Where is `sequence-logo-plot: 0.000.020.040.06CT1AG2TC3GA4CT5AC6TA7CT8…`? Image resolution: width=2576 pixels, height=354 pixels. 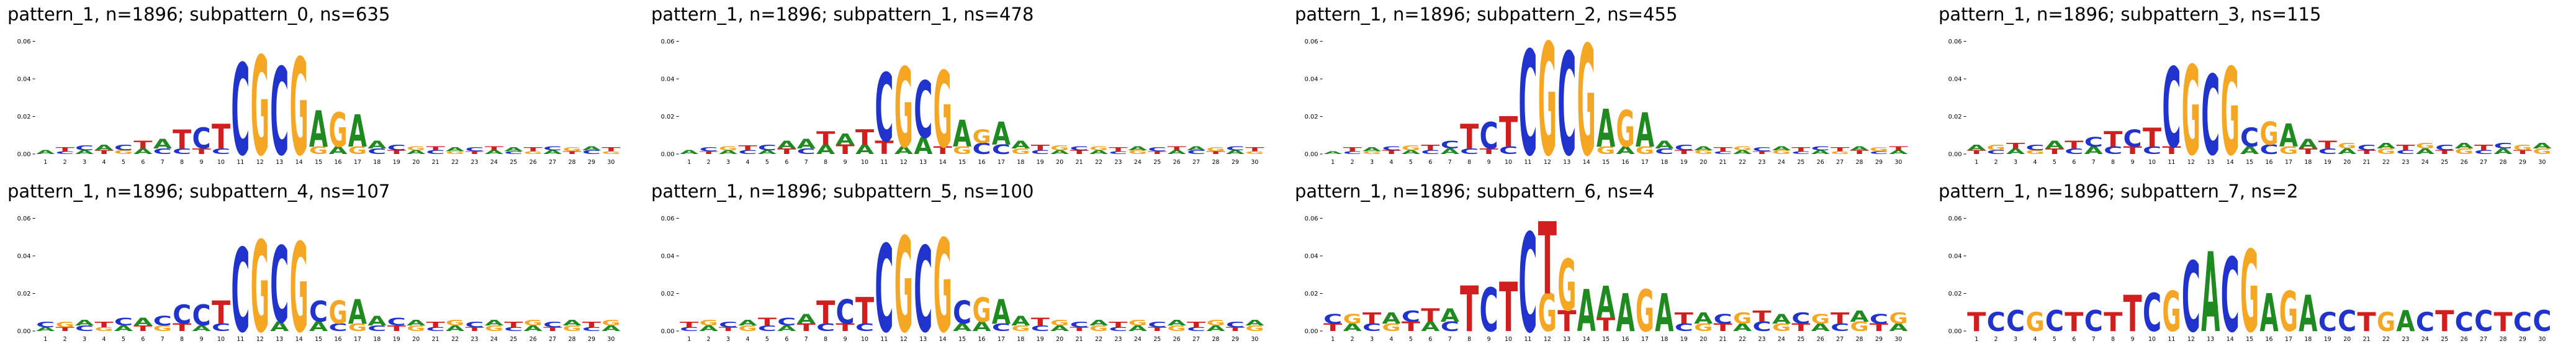
sequence-logo-plot: 0.000.020.040.06CT1AG2TC3GA4CT5AC6TA7CT8… is located at coordinates (962, 278).